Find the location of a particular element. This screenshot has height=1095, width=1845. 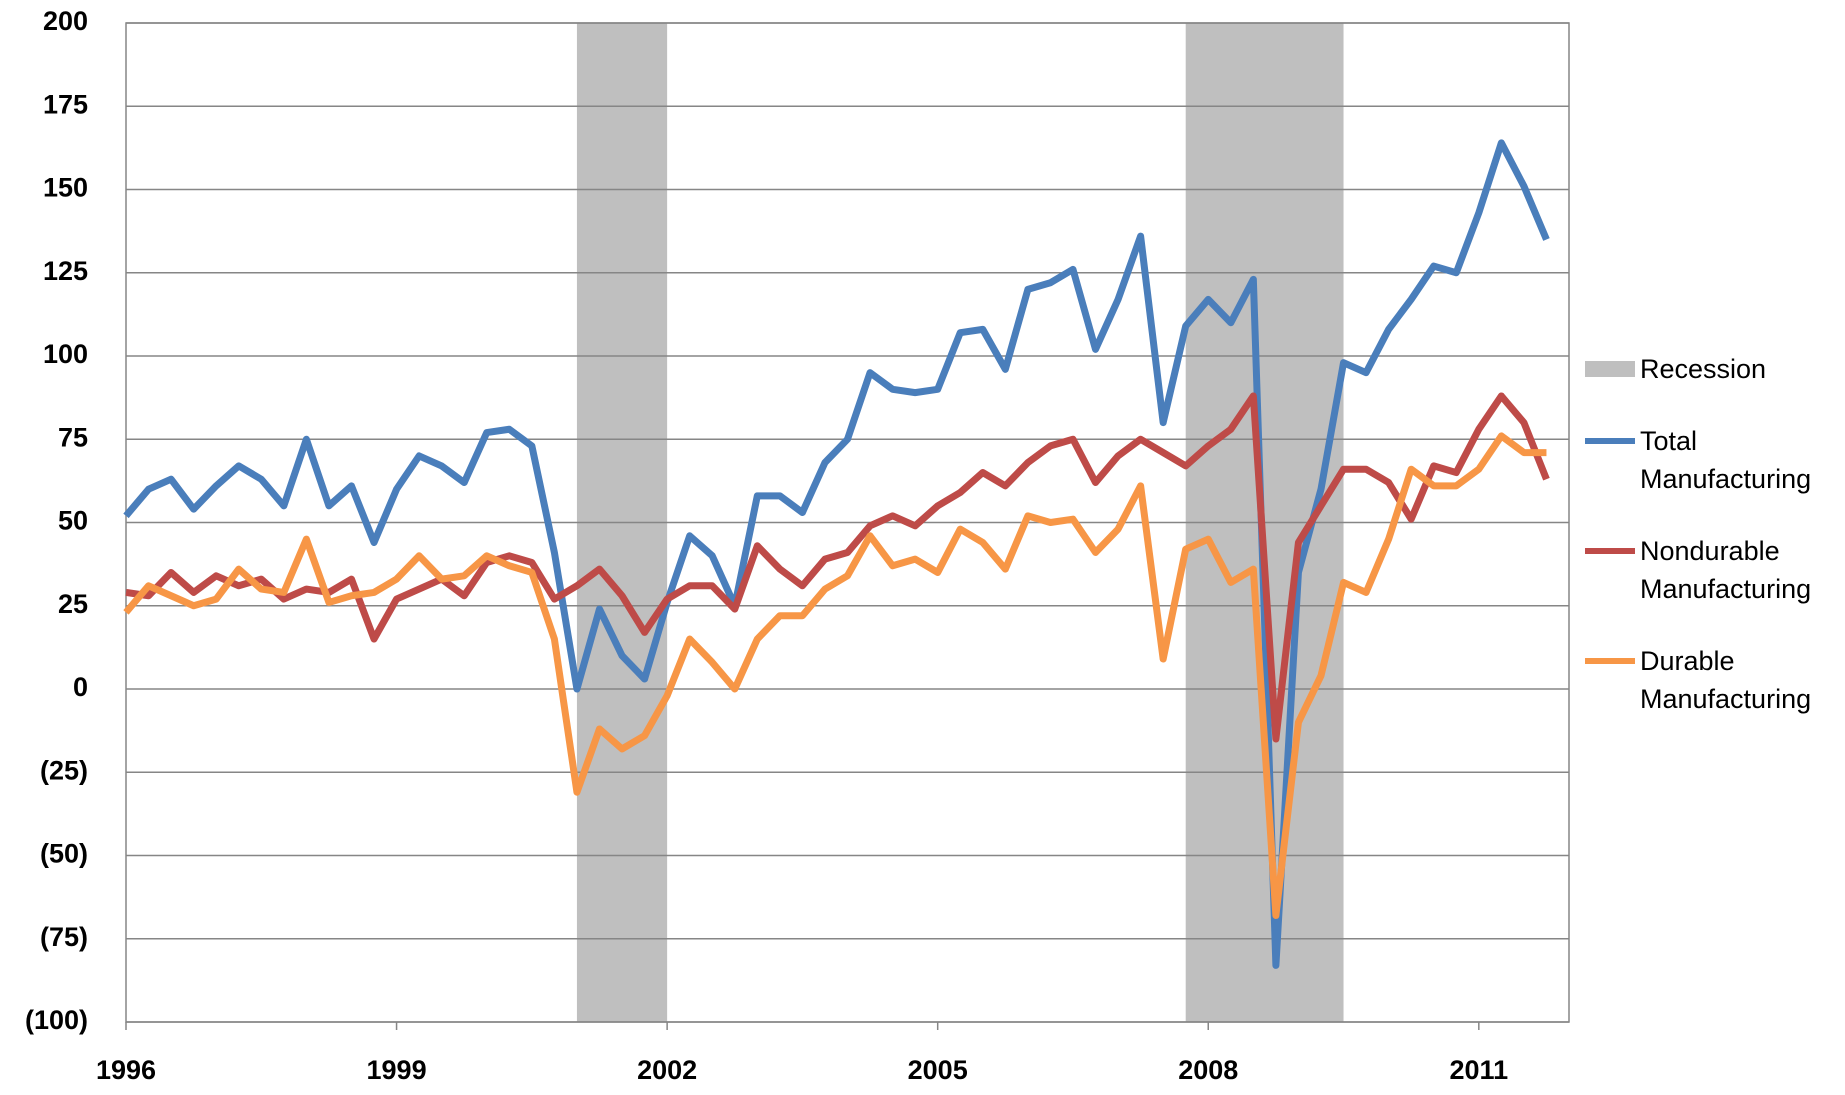

y-tick-label: 25 is located at coordinates (73, 604).